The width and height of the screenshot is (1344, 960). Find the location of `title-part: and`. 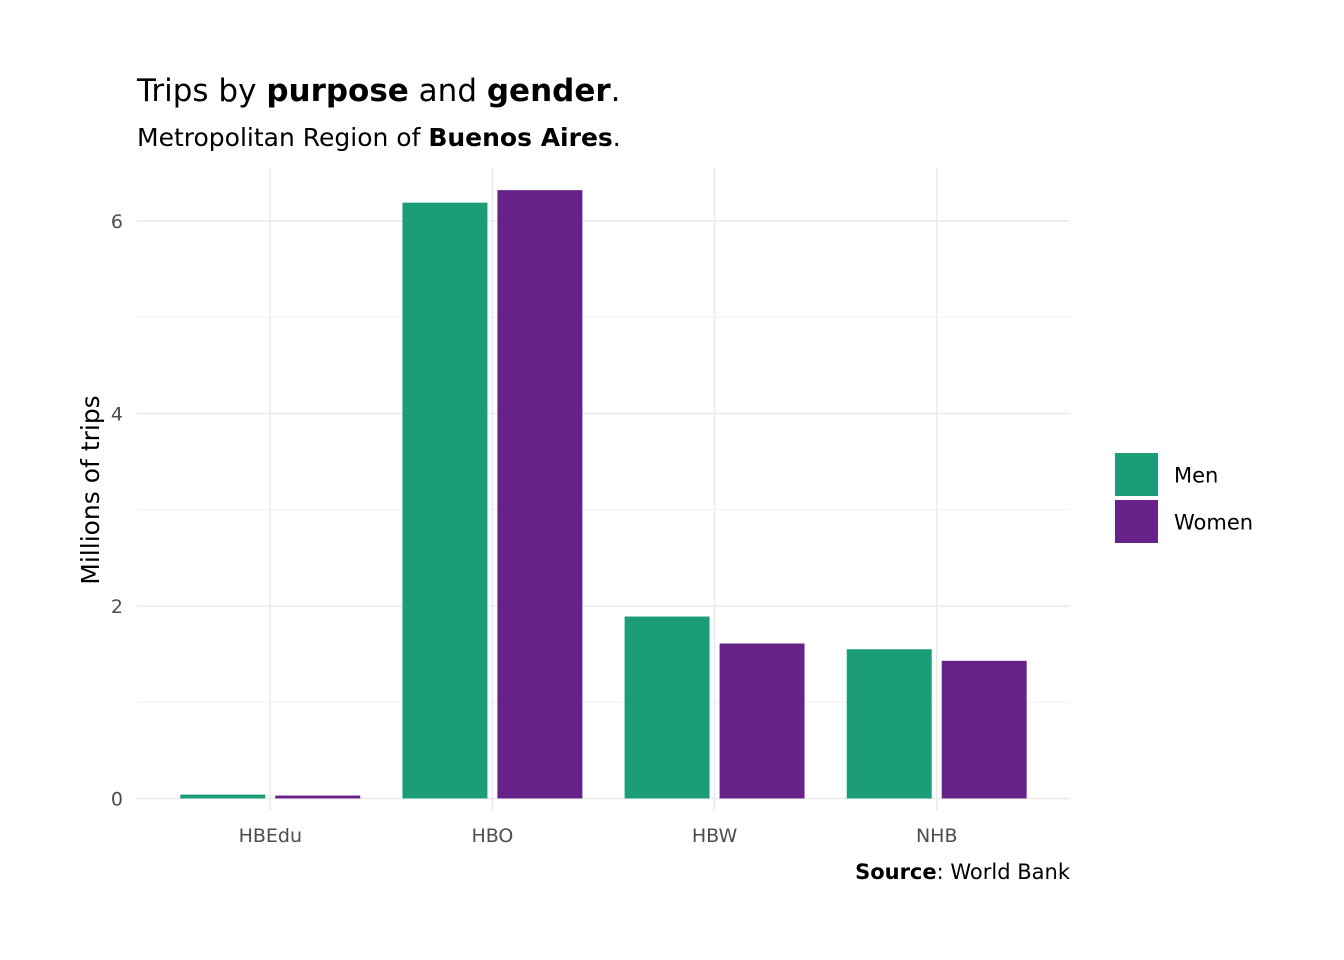

title-part: and is located at coordinates (448, 91).